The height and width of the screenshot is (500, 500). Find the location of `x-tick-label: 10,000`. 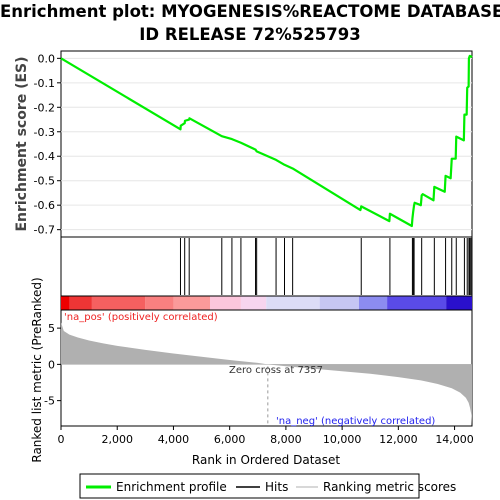

x-tick-label: 10,000 is located at coordinates (342, 439).